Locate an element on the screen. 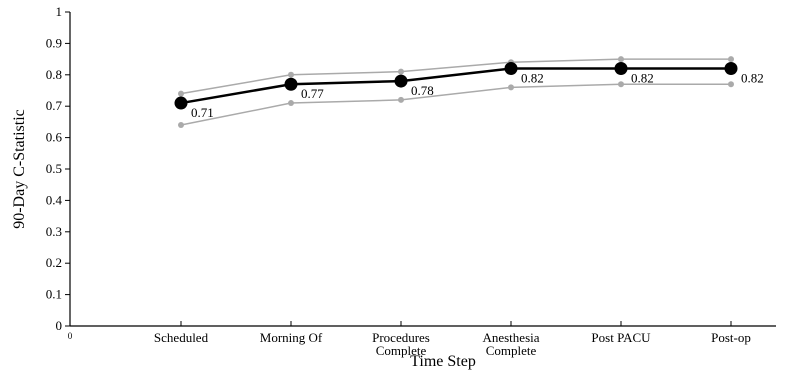 This screenshot has width=790, height=370. y-tick-label: 0.6 is located at coordinates (54, 137).